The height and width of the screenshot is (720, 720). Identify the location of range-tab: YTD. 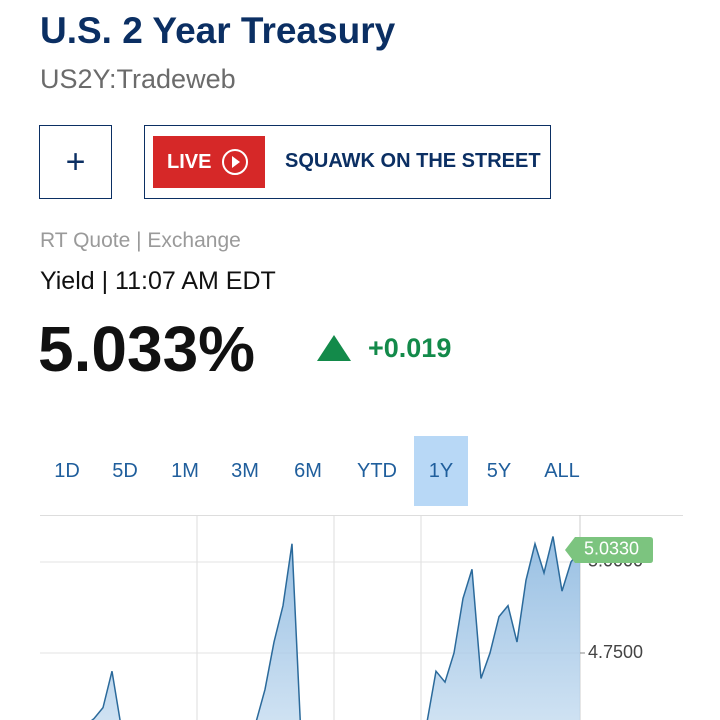
(377, 470).